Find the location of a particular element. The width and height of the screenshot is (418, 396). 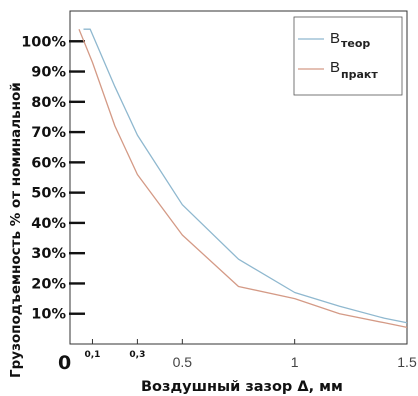

y-tick-label: 90% is located at coordinates (48, 73).